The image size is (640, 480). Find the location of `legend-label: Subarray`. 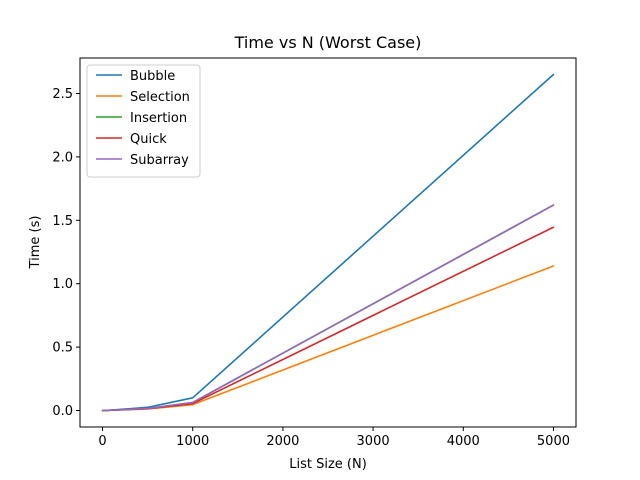

legend-label: Subarray is located at coordinates (159, 160).